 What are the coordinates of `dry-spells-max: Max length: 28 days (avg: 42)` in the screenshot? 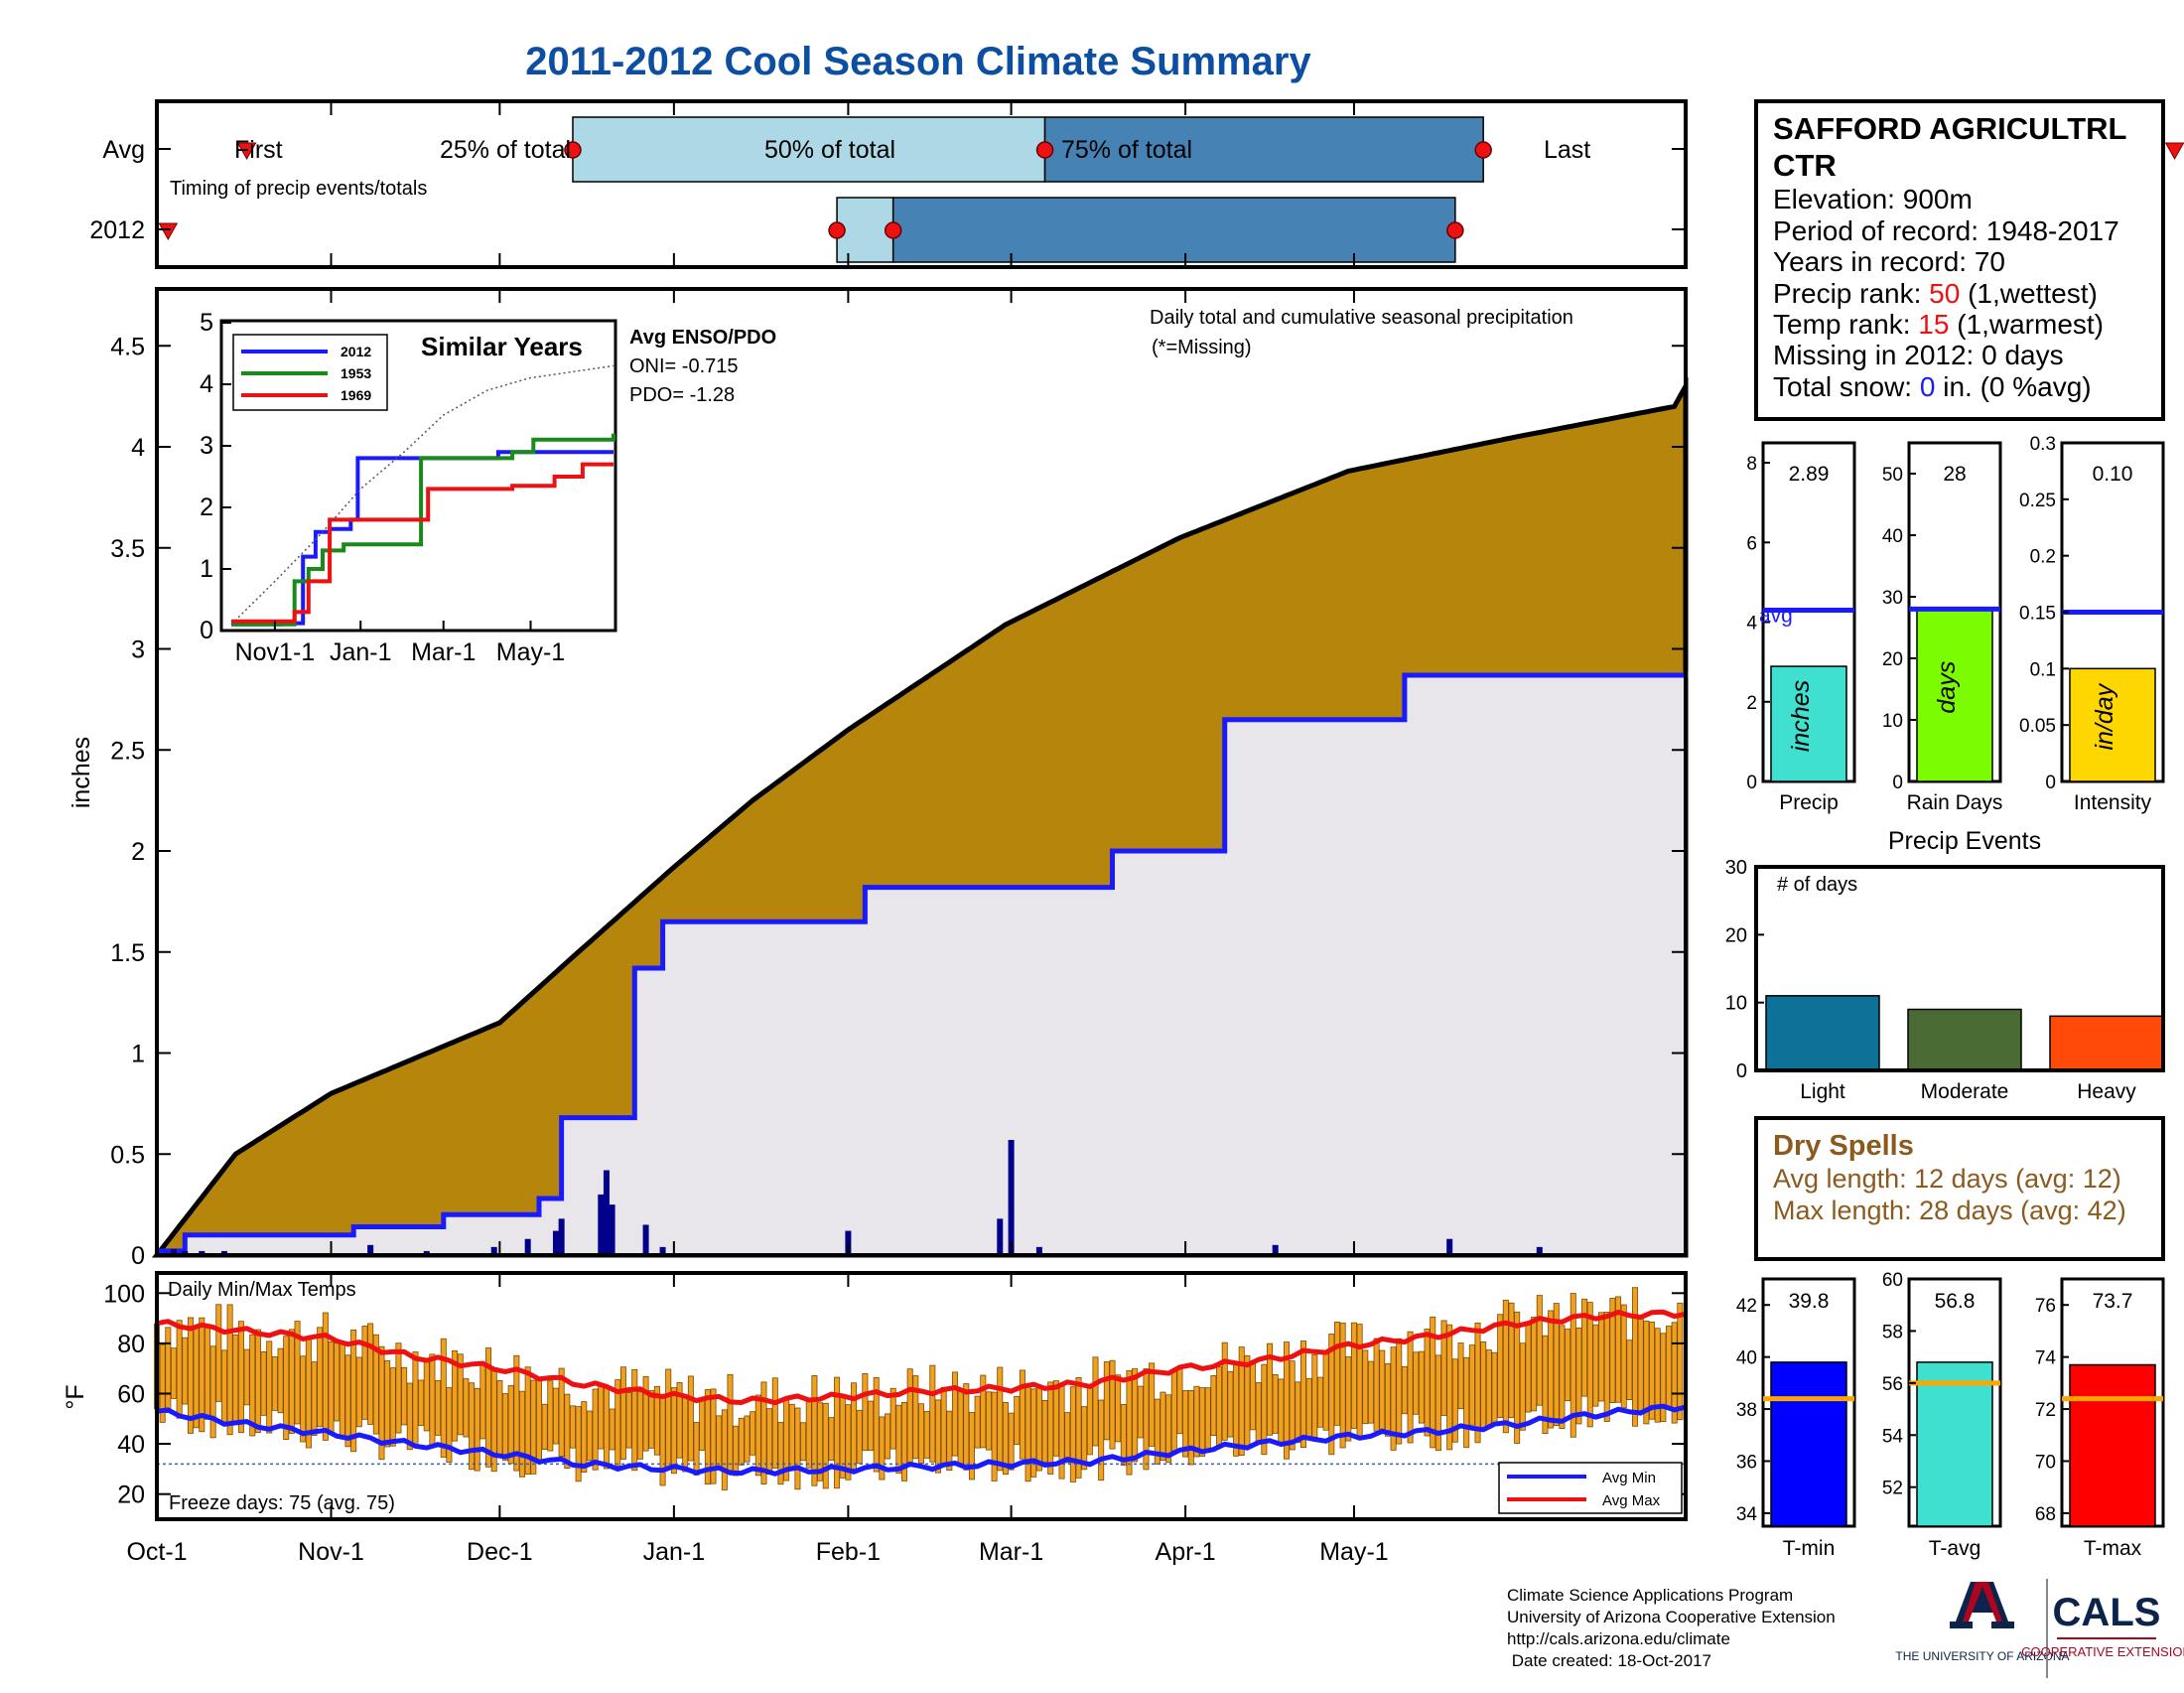 It's located at (1949, 1210).